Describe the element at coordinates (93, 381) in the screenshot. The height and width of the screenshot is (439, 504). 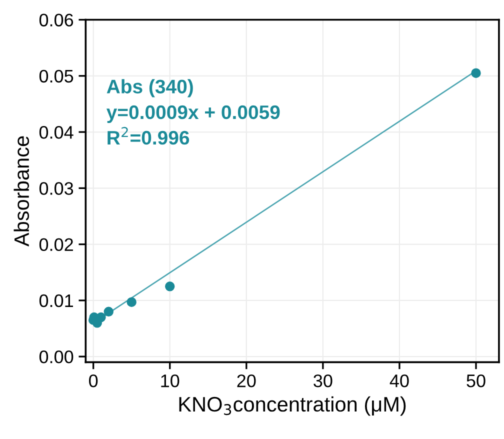
I see `x-tick-label: 0` at that location.